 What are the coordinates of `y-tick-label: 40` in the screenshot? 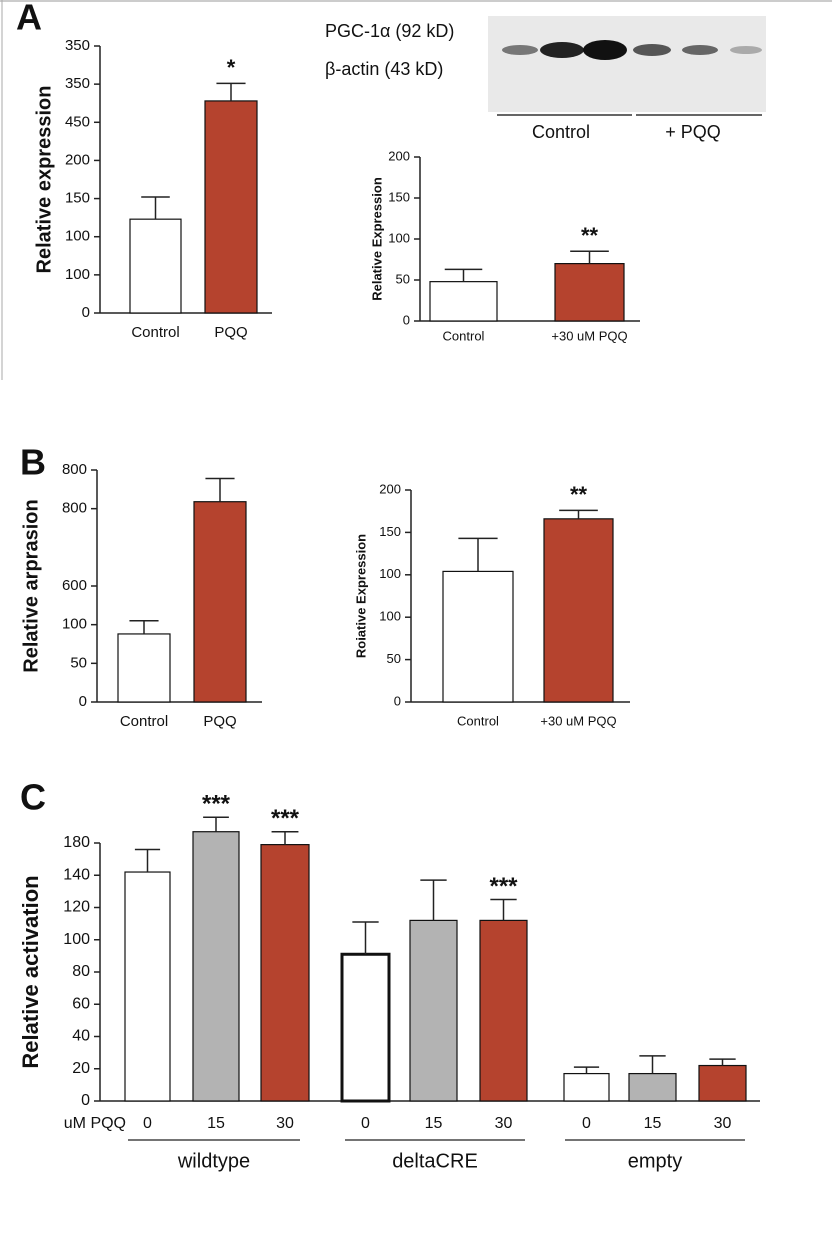 It's located at (81, 1036).